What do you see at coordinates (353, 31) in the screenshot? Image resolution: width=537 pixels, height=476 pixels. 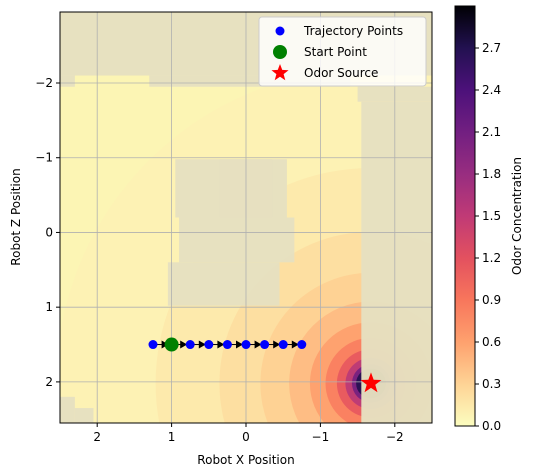 I see `legend-label-trajectory: Trajectory Points` at bounding box center [353, 31].